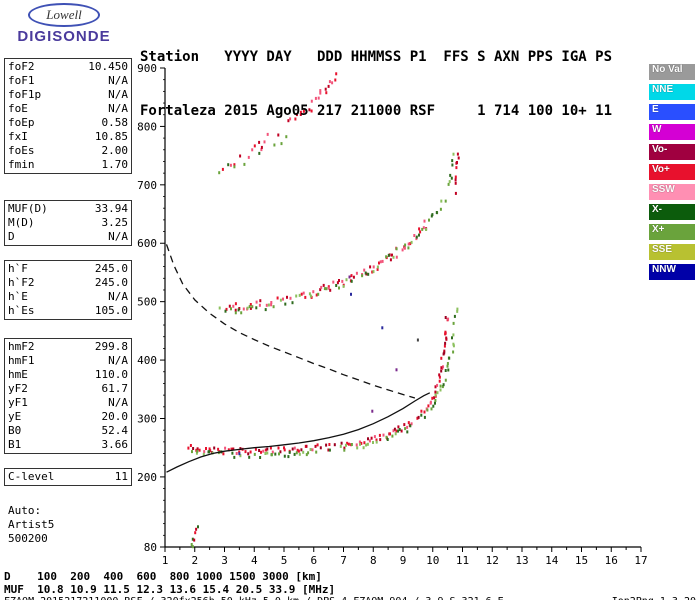 This screenshot has height=600, width=700. Describe the element at coordinates (68, 237) in the screenshot. I see `param-row-d: D N/A` at that location.